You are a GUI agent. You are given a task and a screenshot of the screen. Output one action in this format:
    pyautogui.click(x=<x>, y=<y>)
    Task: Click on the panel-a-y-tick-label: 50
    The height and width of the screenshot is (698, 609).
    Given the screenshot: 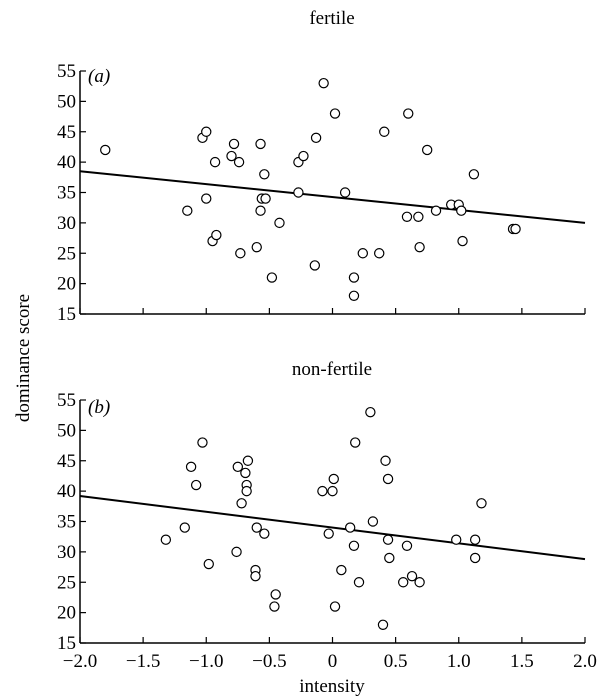 What is the action you would take?
    pyautogui.click(x=66, y=101)
    